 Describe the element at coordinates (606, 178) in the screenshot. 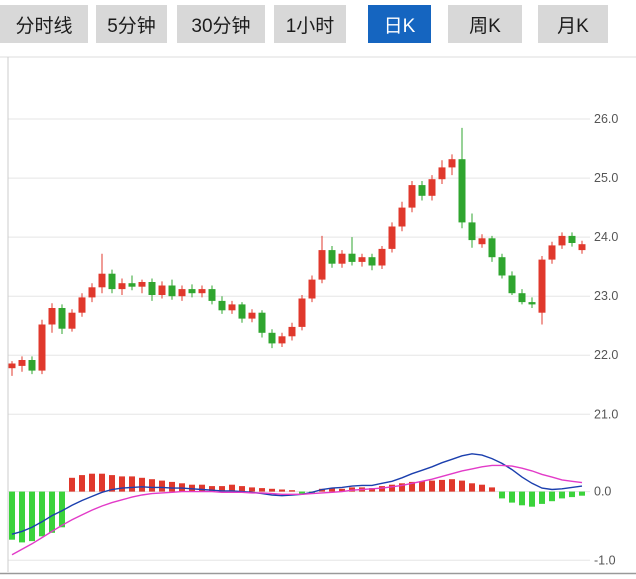

I see `svg-text: 25.0` at that location.